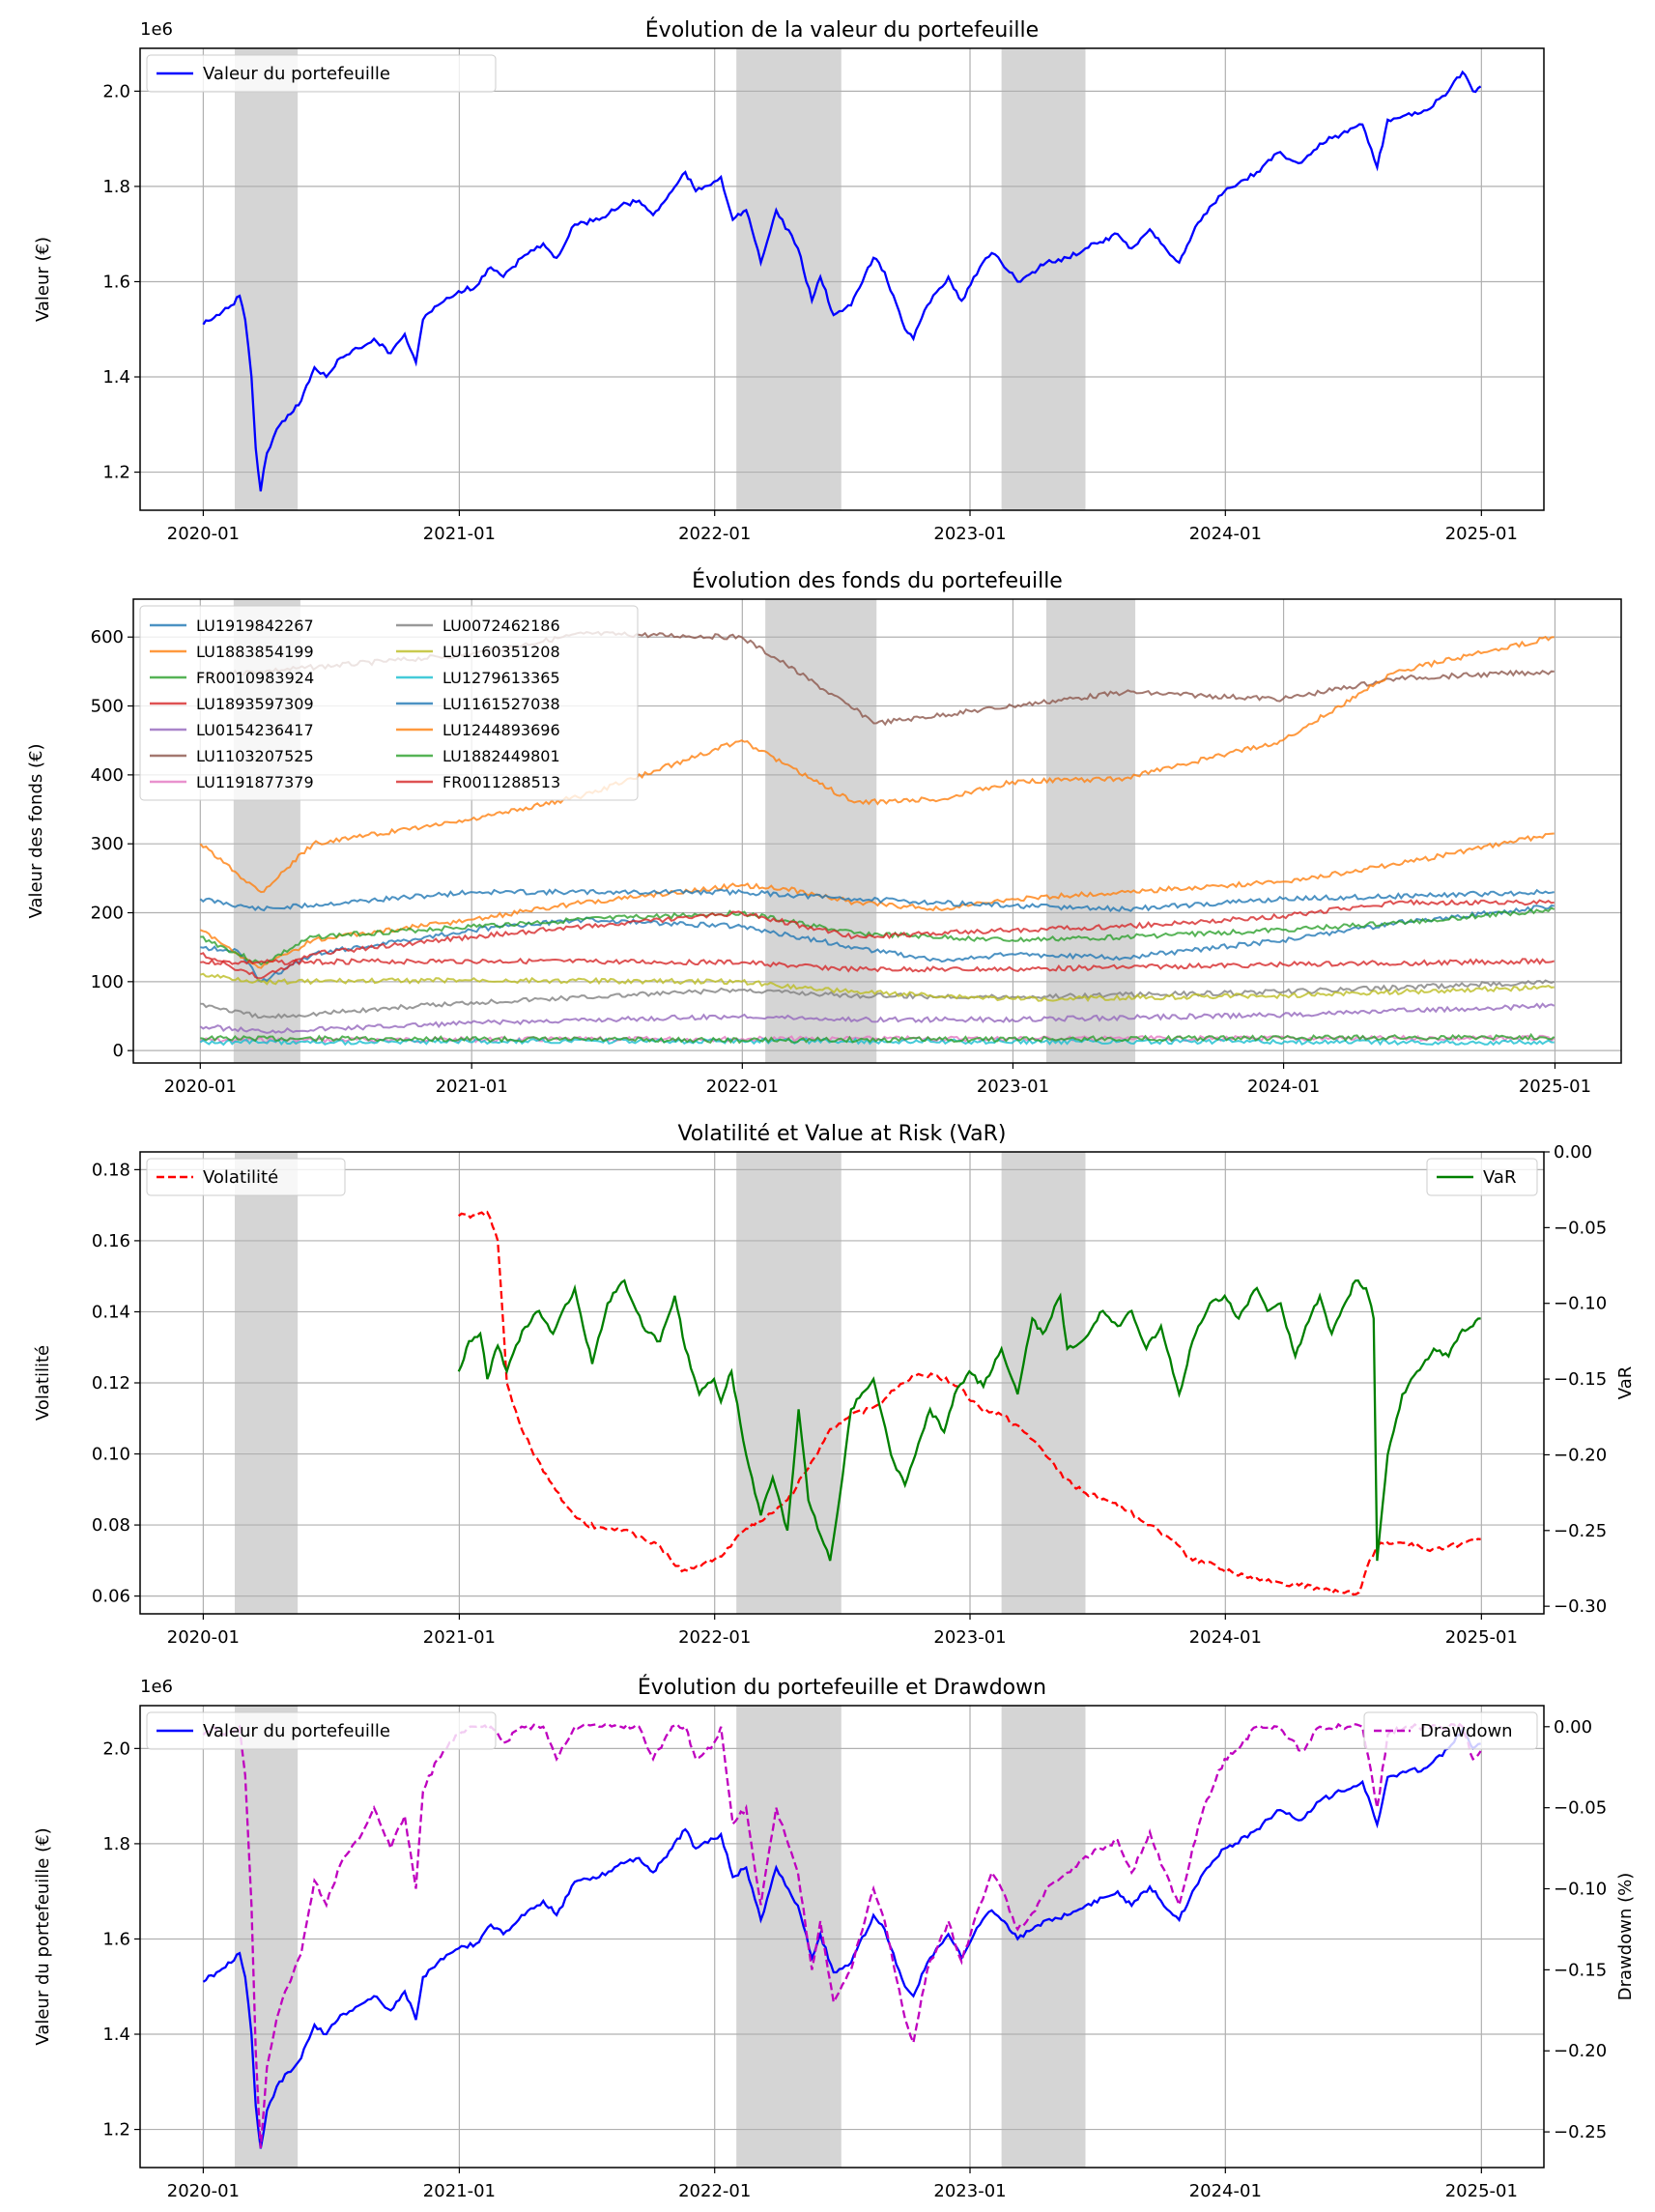 This screenshot has height=2212, width=1655. Describe the element at coordinates (1625, 1936) in the screenshot. I see `y2-axis-label: Drawdown (%)` at that location.